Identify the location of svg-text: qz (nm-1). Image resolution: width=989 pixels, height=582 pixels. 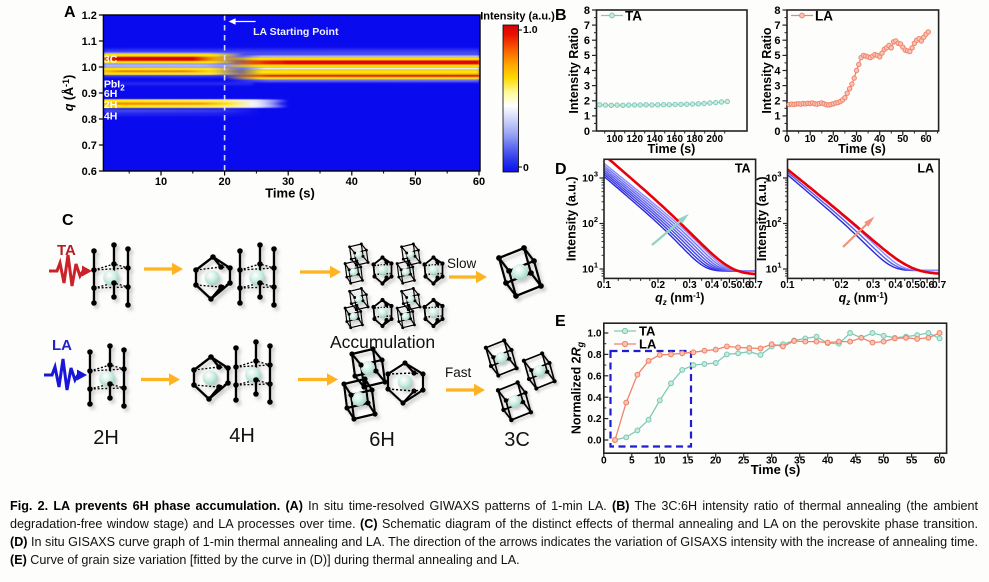
(863, 299).